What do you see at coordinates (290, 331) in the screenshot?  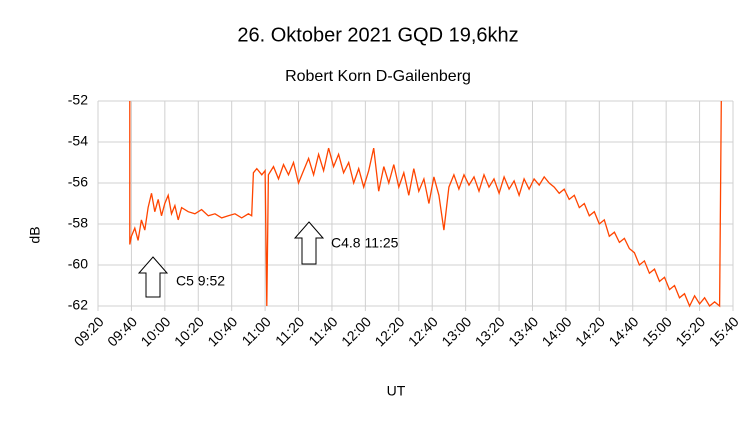 I see `x-tick-label: 11:20` at bounding box center [290, 331].